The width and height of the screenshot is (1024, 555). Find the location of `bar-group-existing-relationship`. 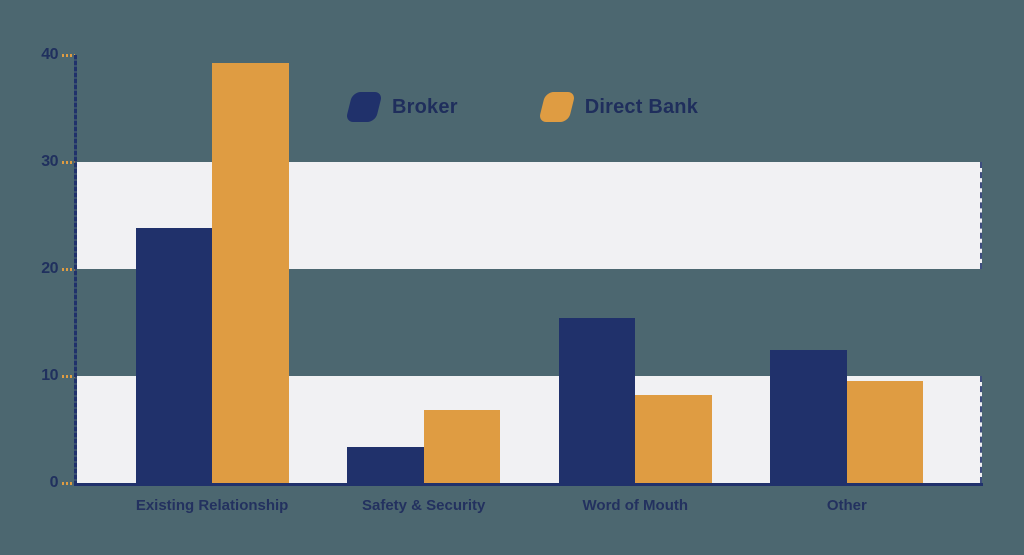

bar-group-existing-relationship is located at coordinates (212, 269).